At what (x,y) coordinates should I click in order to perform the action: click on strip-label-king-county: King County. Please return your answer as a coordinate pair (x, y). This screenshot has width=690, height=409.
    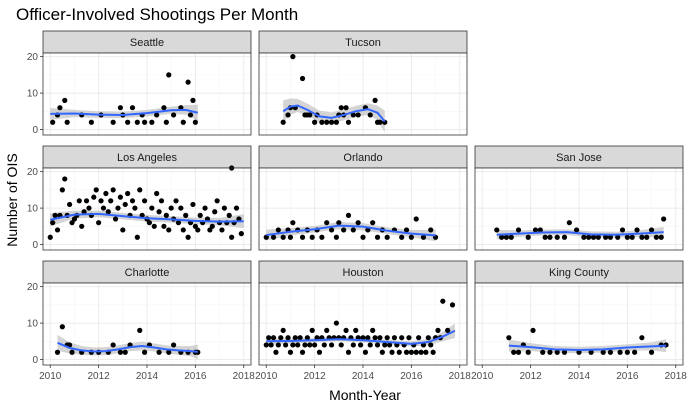
    Looking at the image, I should click on (579, 273).